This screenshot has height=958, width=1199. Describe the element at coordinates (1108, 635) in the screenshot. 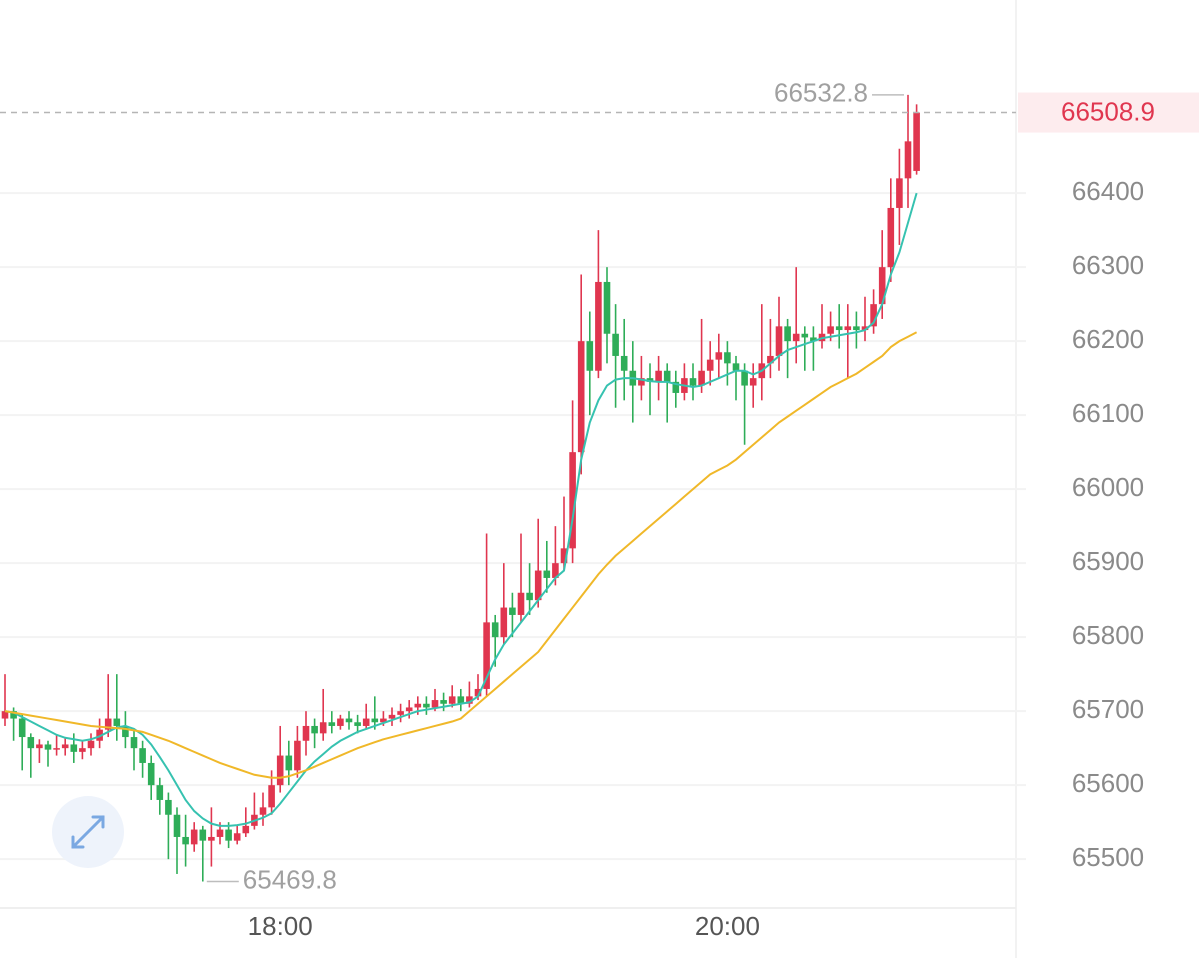

I see `y-tick-label: 65800` at that location.